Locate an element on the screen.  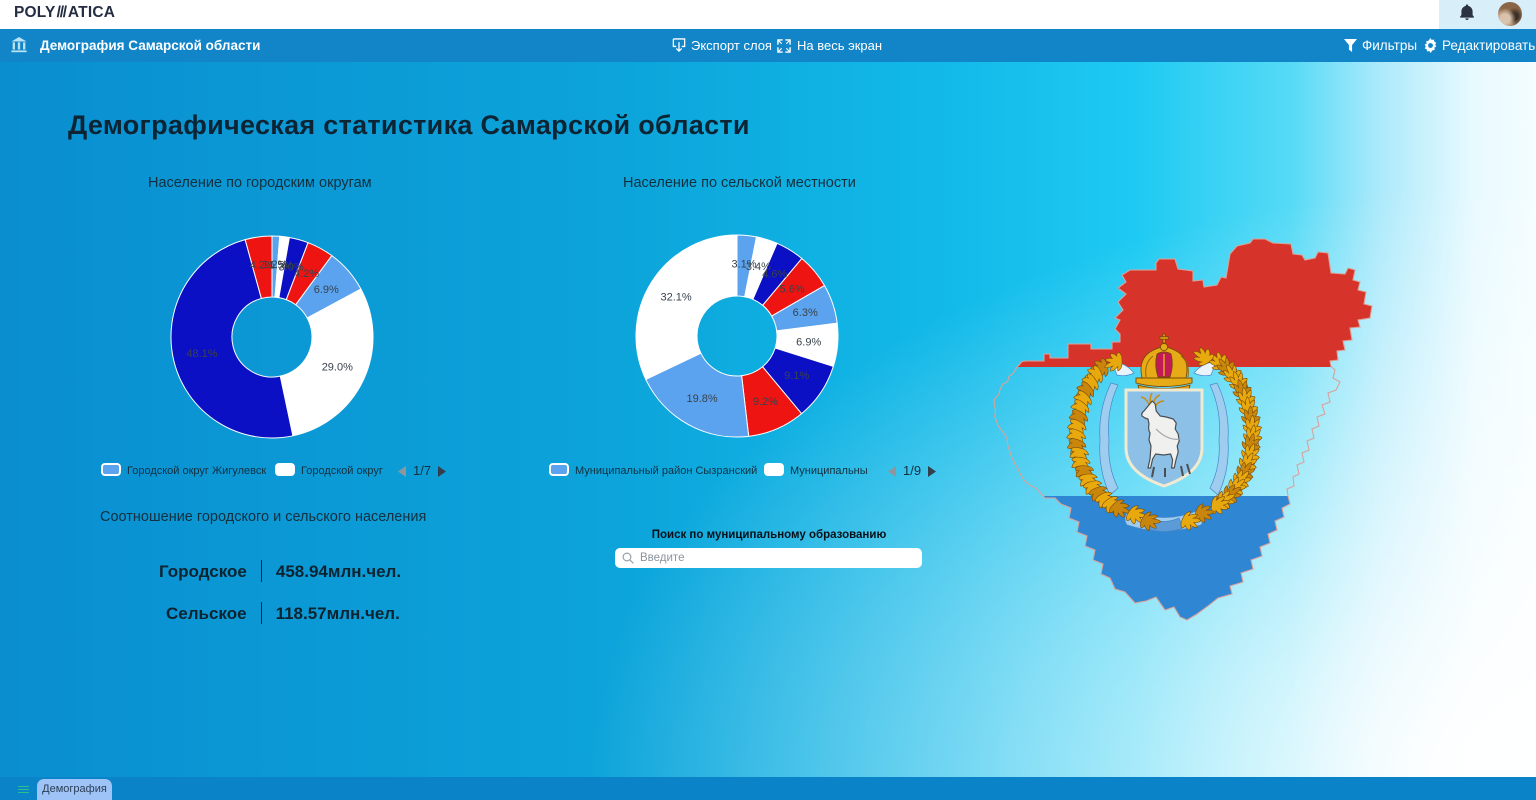
svg-text: 32.1% is located at coordinates (675, 298).